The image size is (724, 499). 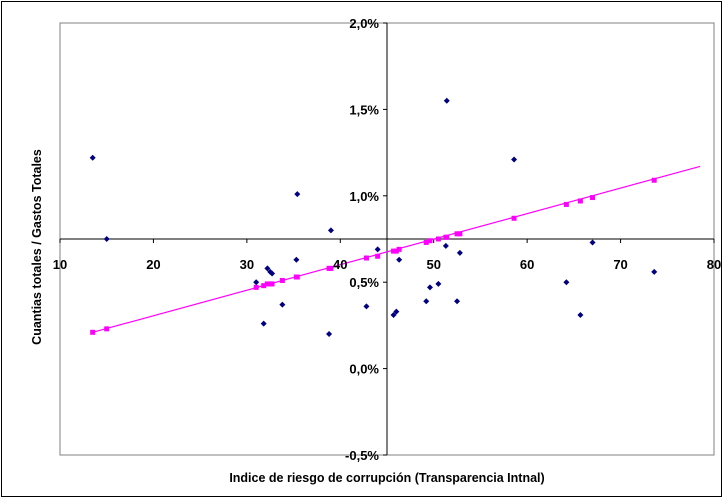 What do you see at coordinates (37, 247) in the screenshot?
I see `y-axis-title: Cuantias totales / Gastos Totales` at bounding box center [37, 247].